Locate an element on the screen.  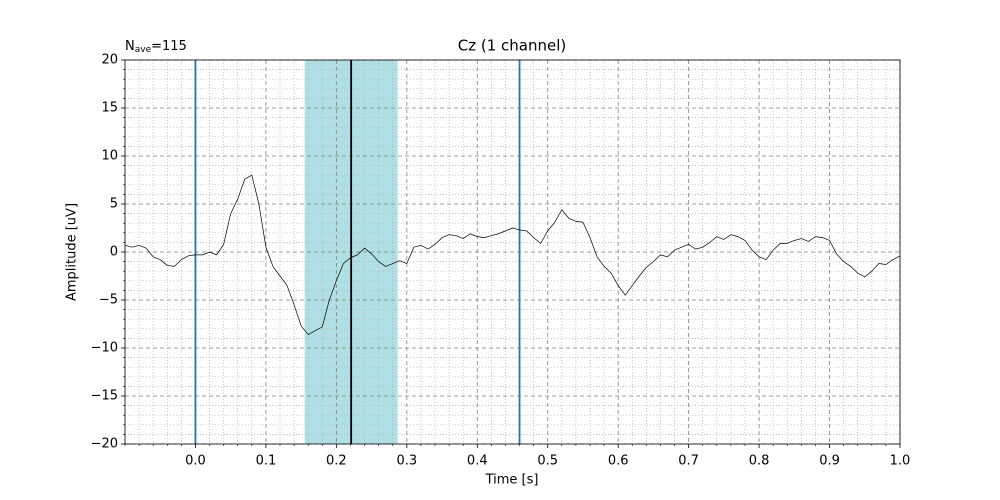
annotation-symbol: N is located at coordinates (130, 46).